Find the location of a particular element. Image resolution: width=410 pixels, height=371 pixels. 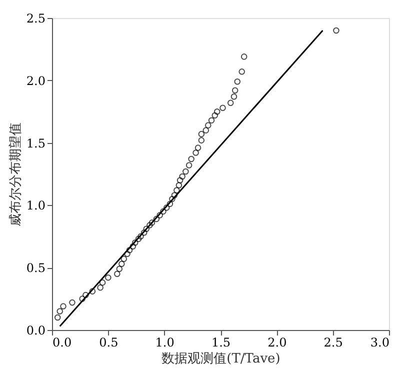

y-tick-label: 2.0 is located at coordinates (36, 81).